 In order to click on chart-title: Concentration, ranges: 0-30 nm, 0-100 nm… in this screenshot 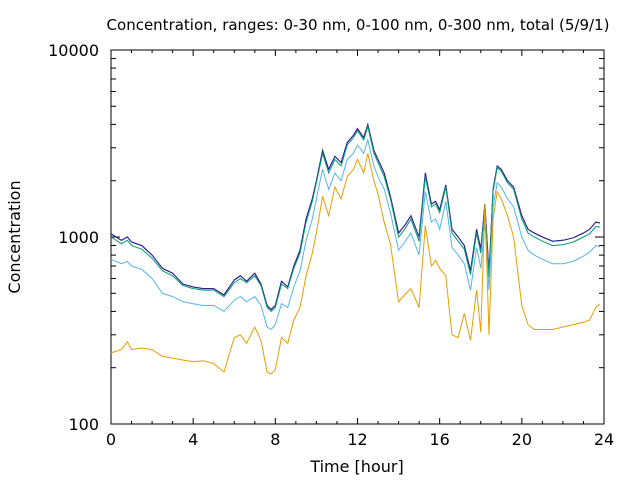, I will do `click(358, 25)`.